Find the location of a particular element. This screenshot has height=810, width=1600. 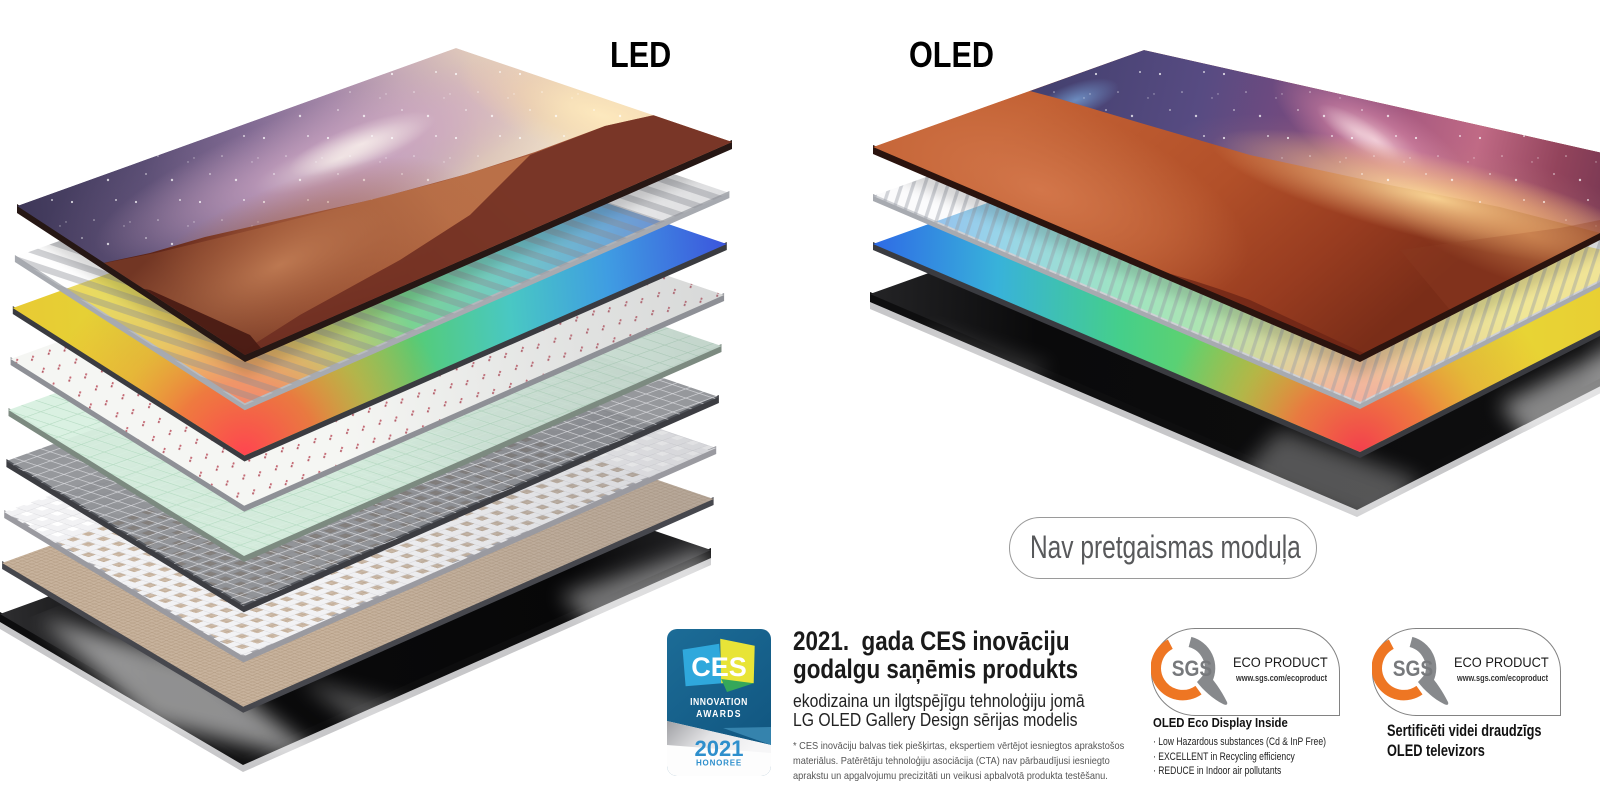

svg-text: CES is located at coordinates (719, 667).